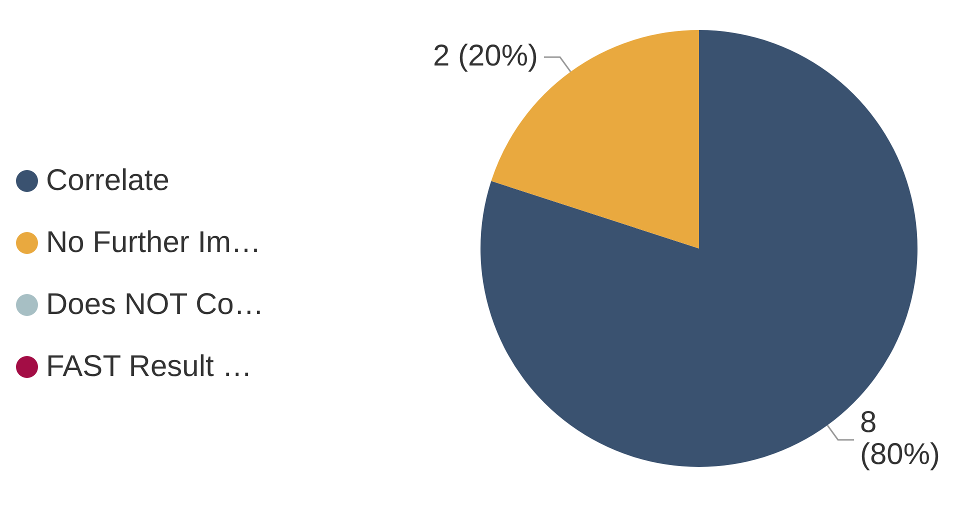  I want to click on data-label: 8 (80%), so click(900, 439).